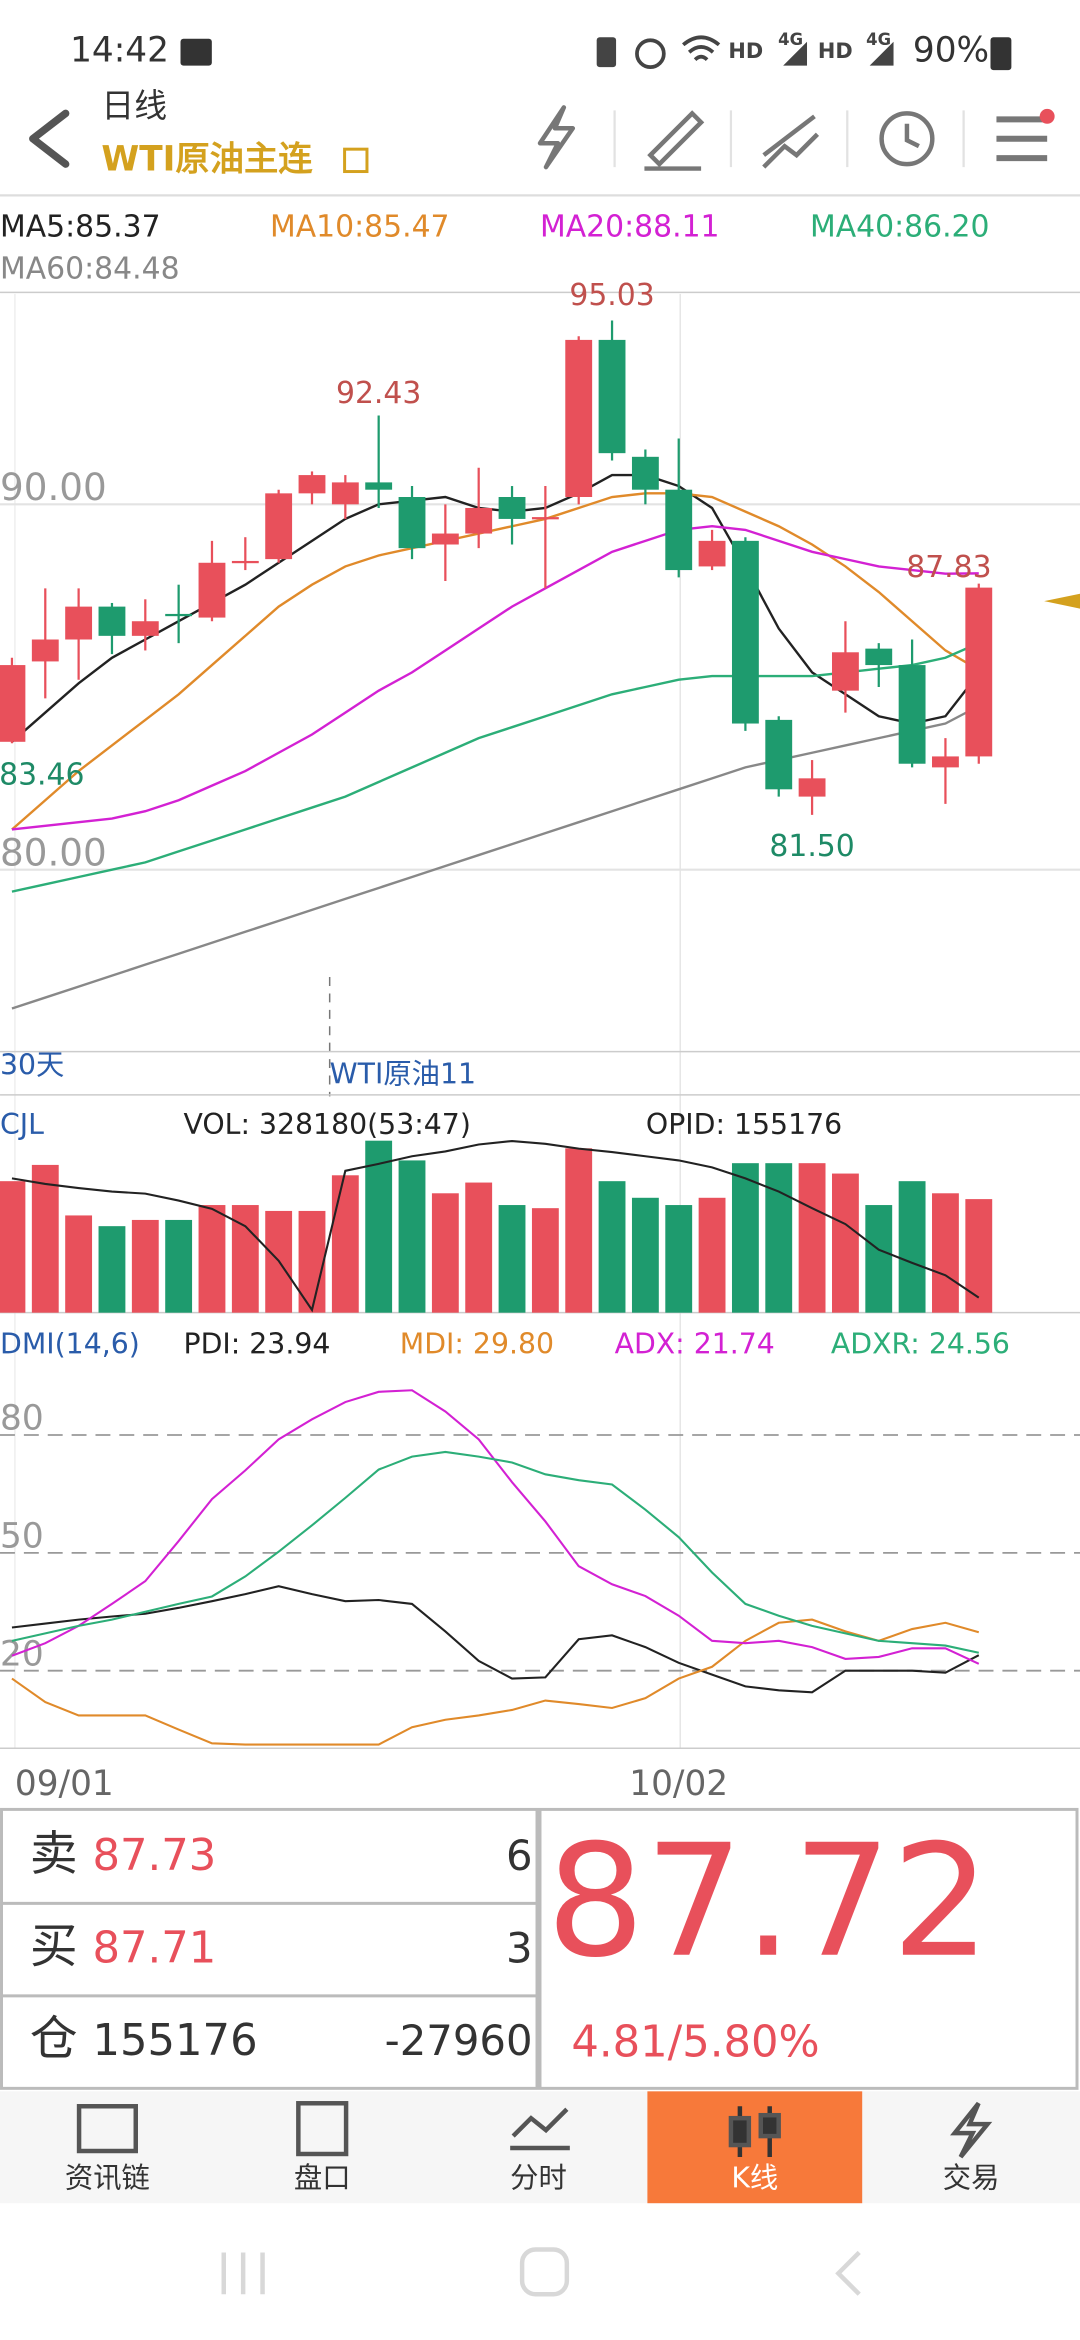 The width and height of the screenshot is (1080, 2340). Describe the element at coordinates (49, 138) in the screenshot. I see `back-button` at that location.